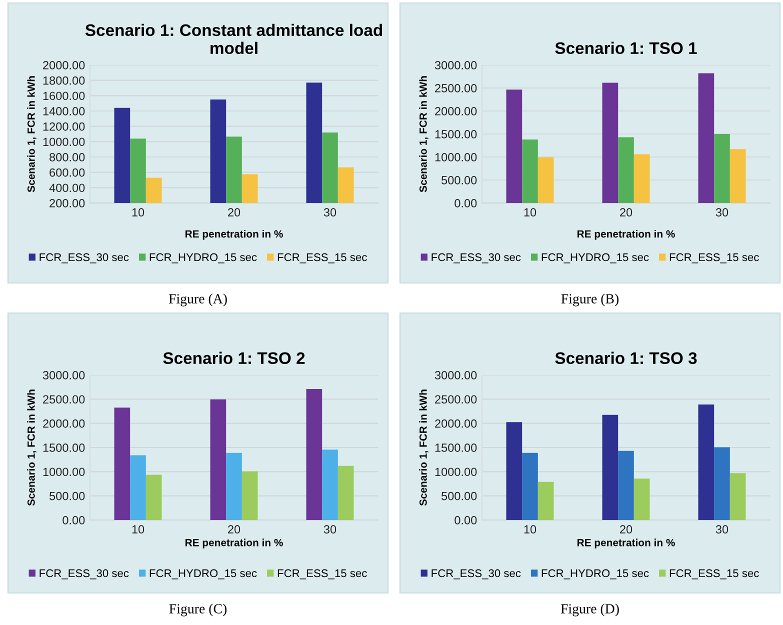 The image size is (783, 625). I want to click on text: Figure (A), so click(197, 300).